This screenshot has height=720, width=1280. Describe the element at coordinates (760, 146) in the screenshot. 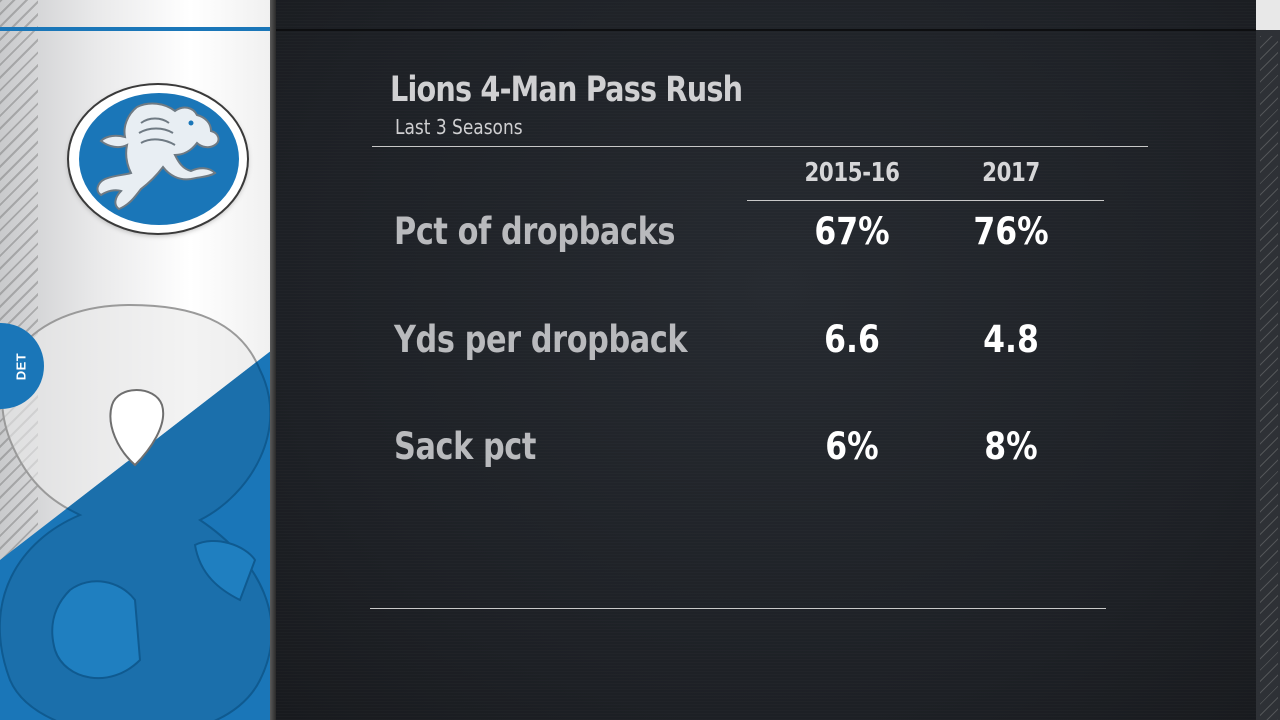

I see `title-rule` at that location.